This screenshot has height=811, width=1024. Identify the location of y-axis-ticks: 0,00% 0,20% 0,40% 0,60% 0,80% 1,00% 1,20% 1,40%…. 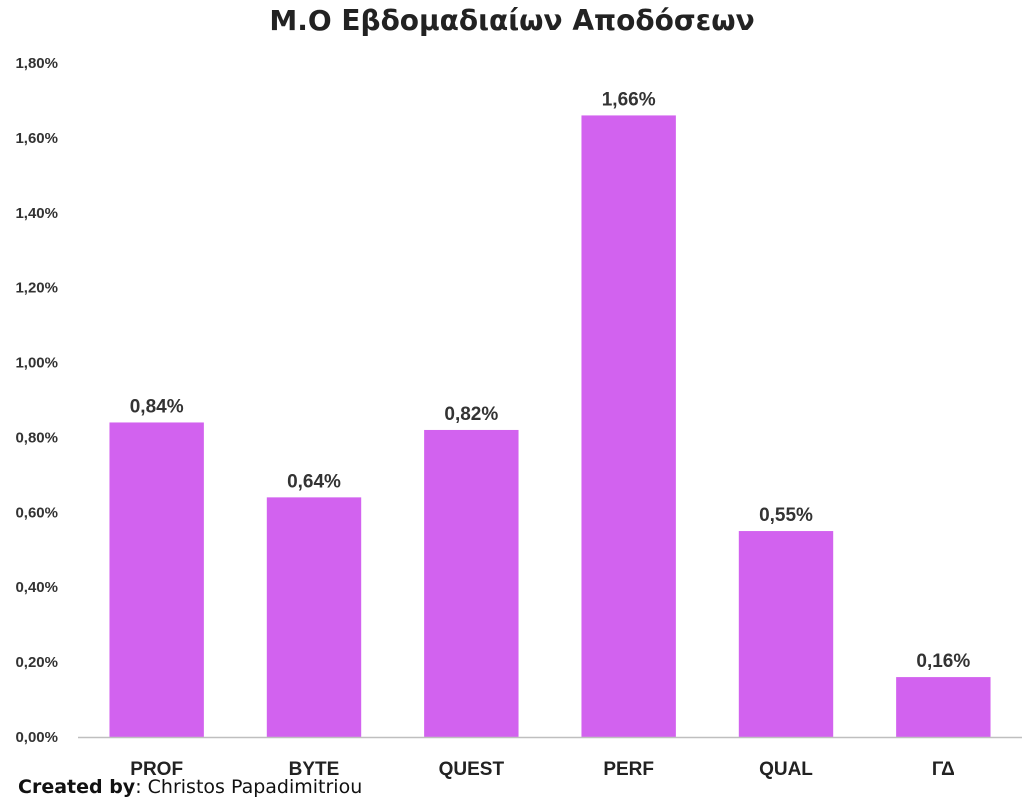
(36, 400).